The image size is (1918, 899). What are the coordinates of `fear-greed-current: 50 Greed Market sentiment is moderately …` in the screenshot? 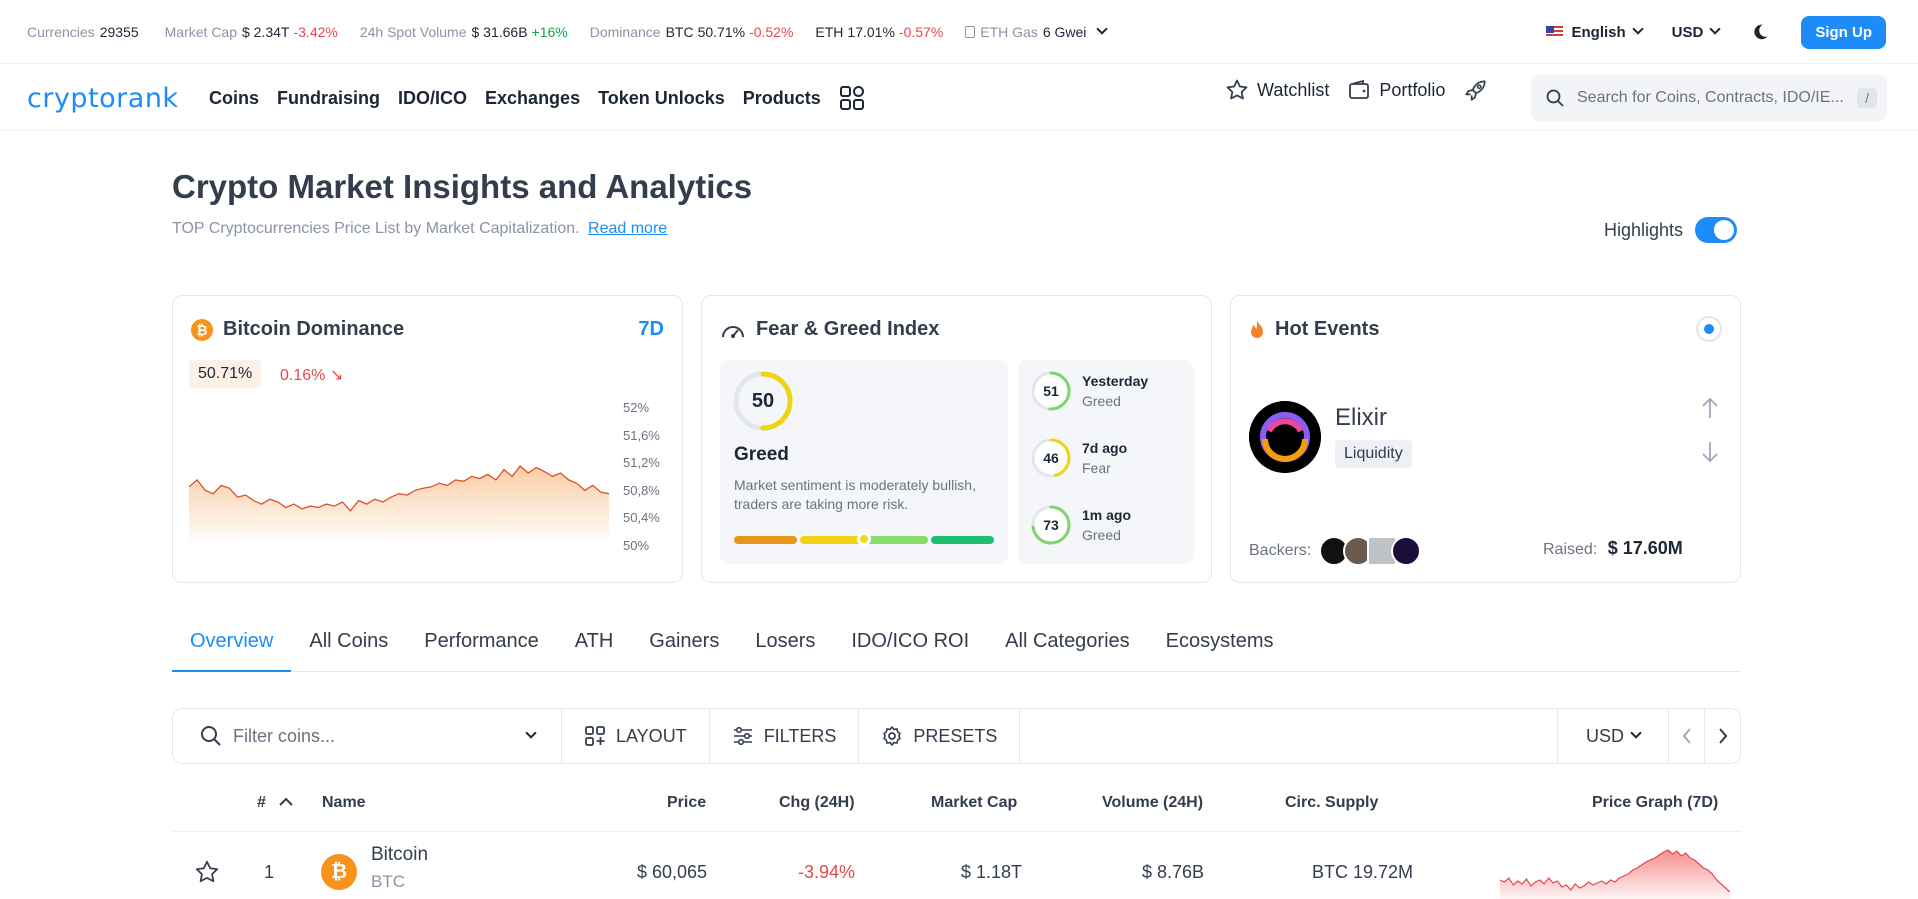 It's located at (864, 462).